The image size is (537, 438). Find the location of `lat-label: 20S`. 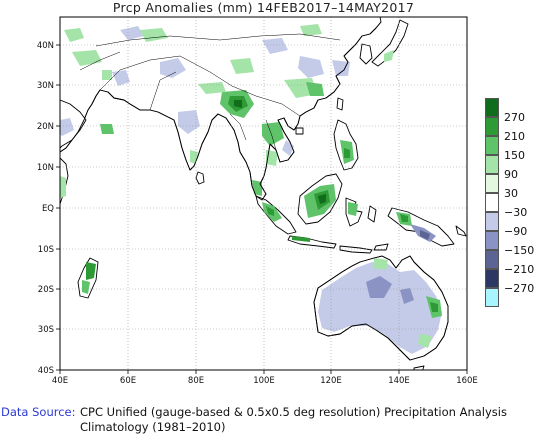

lat-label: 20S is located at coordinates (46, 290).